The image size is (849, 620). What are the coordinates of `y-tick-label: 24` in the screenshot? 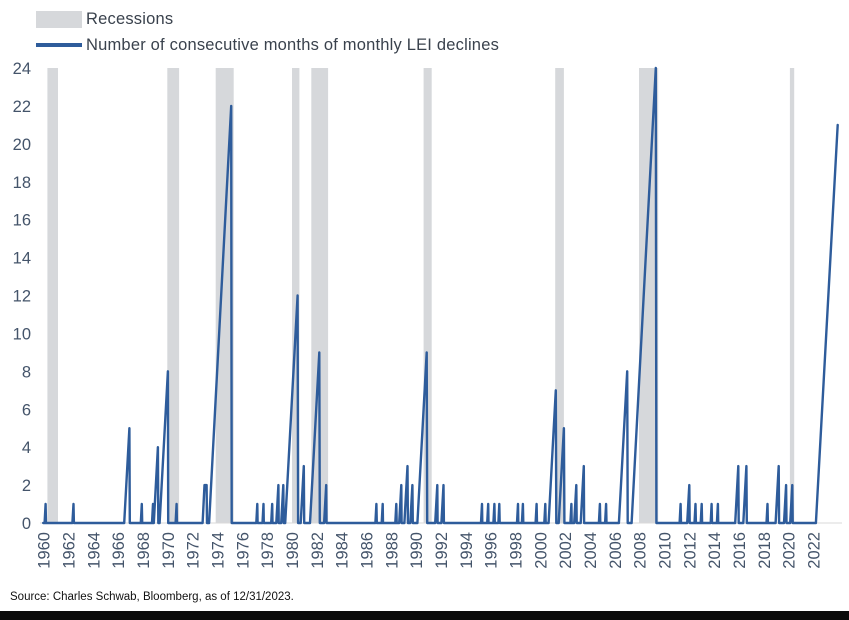 It's located at (22, 69).